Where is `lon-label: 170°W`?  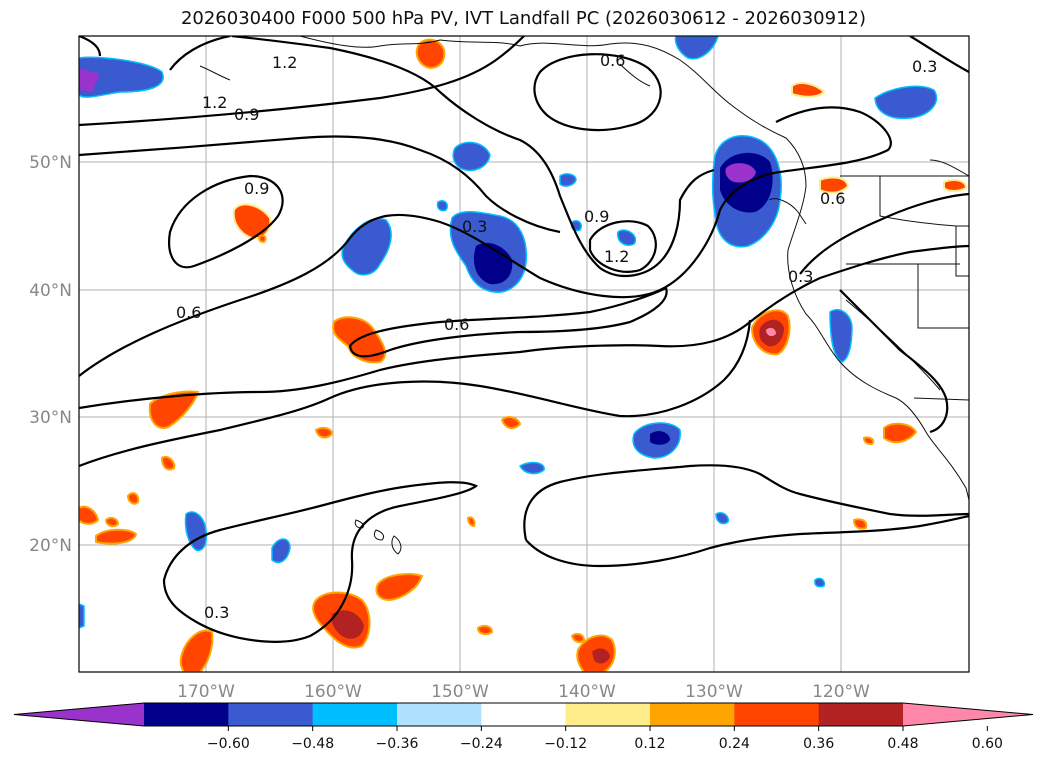
lon-label: 170°W is located at coordinates (206, 692).